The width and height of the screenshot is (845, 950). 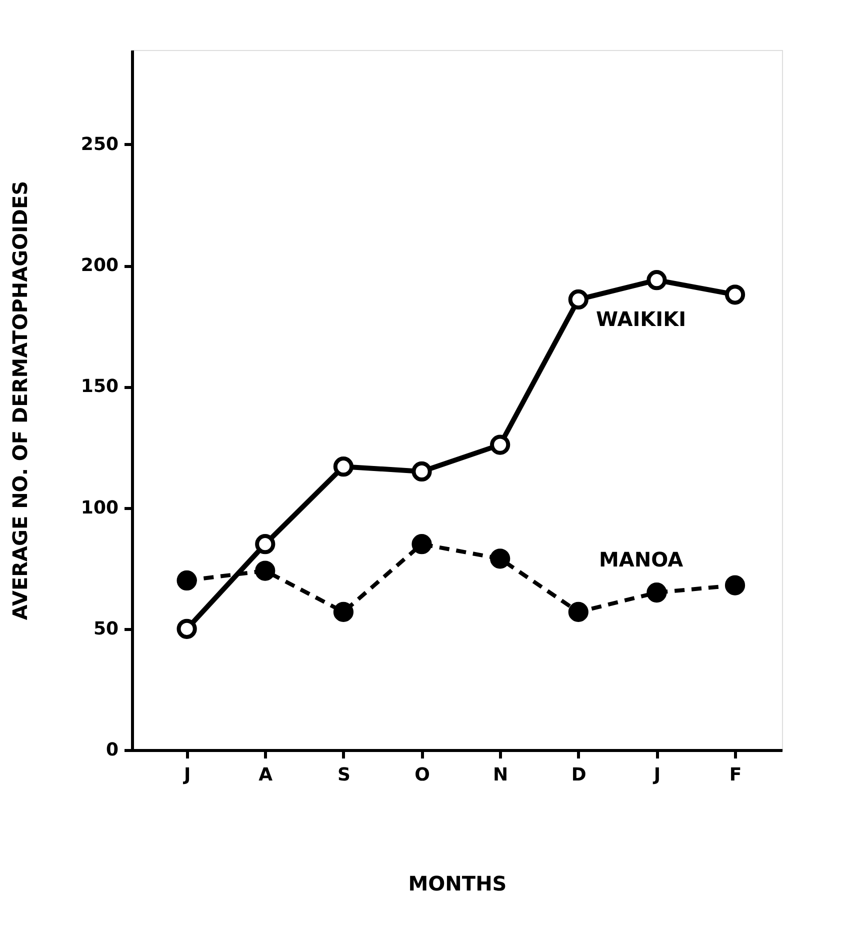 What do you see at coordinates (500, 775) in the screenshot?
I see `x-tick-label: N` at bounding box center [500, 775].